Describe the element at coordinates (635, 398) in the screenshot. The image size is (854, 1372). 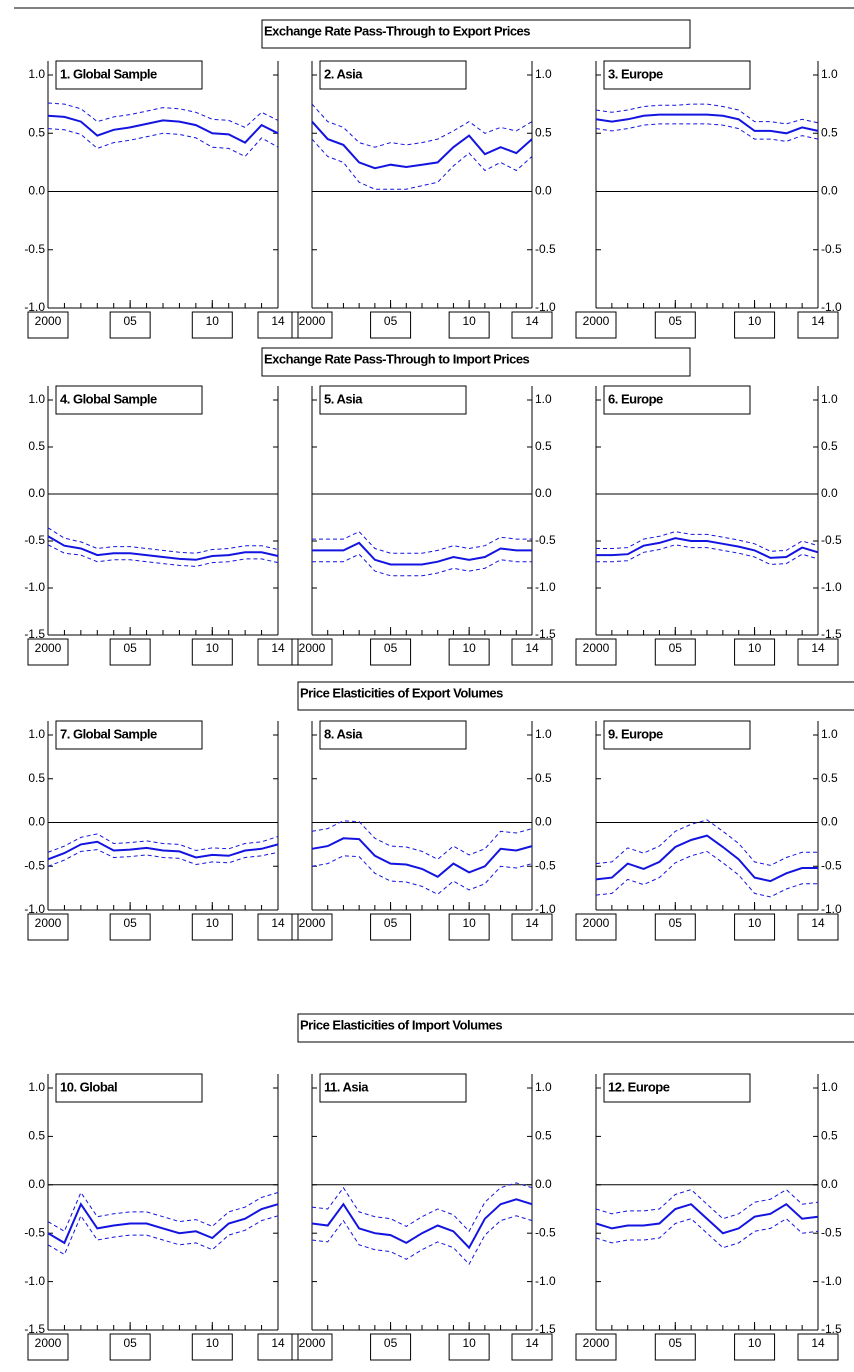
I see `panel-title: 6. Europe` at that location.